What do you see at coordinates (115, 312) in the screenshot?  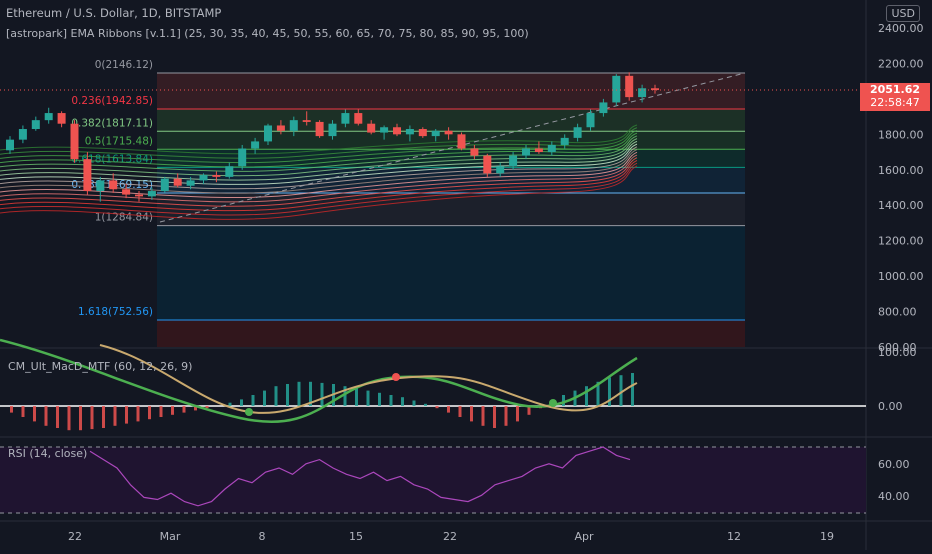 I see `fib-level-label: 1.618(752.56)` at bounding box center [115, 312].